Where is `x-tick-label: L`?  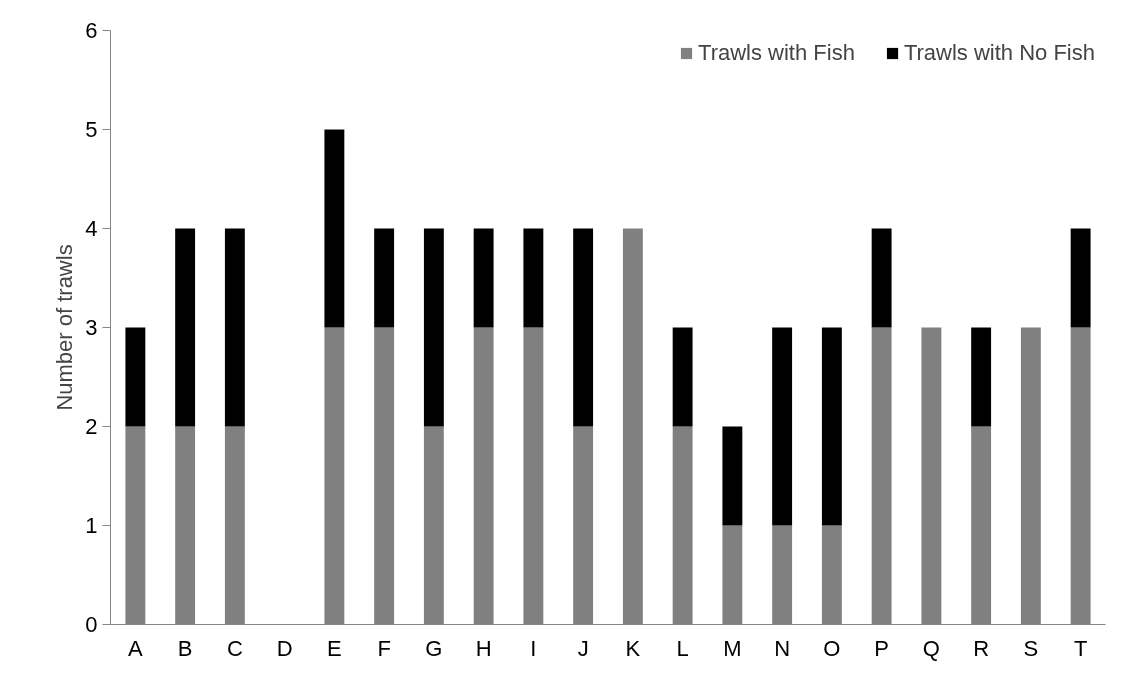
x-tick-label: L is located at coordinates (682, 648).